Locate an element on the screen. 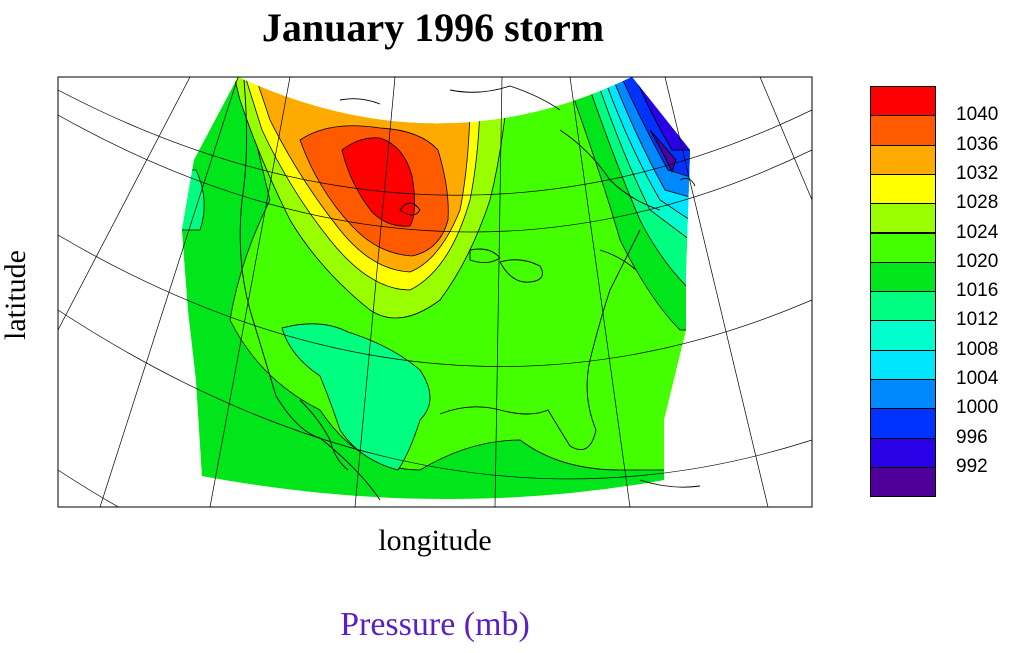  legend-label: 1028 is located at coordinates (977, 203).